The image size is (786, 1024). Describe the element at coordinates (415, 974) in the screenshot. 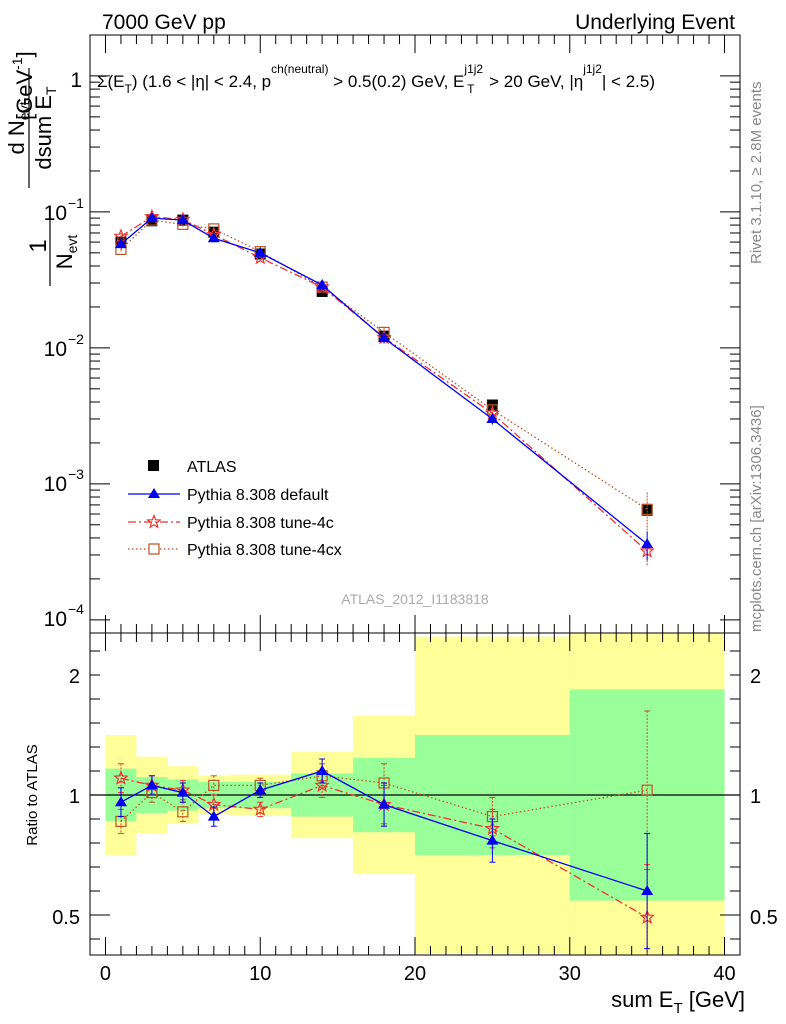

I see `xtick-label-20: 20` at that location.